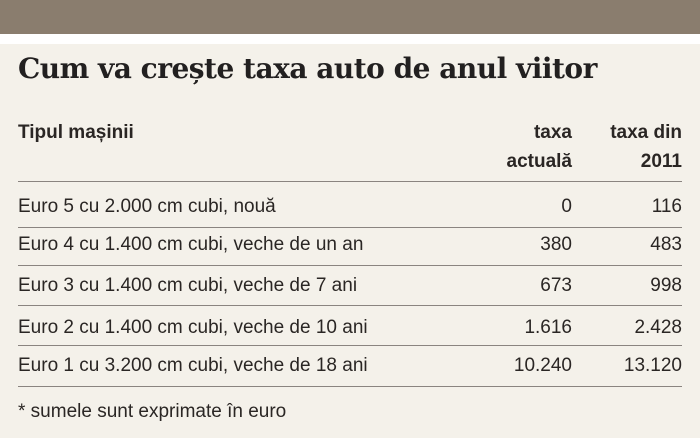  Describe the element at coordinates (666, 285) in the screenshot. I see `cell-new-tax: 998` at that location.